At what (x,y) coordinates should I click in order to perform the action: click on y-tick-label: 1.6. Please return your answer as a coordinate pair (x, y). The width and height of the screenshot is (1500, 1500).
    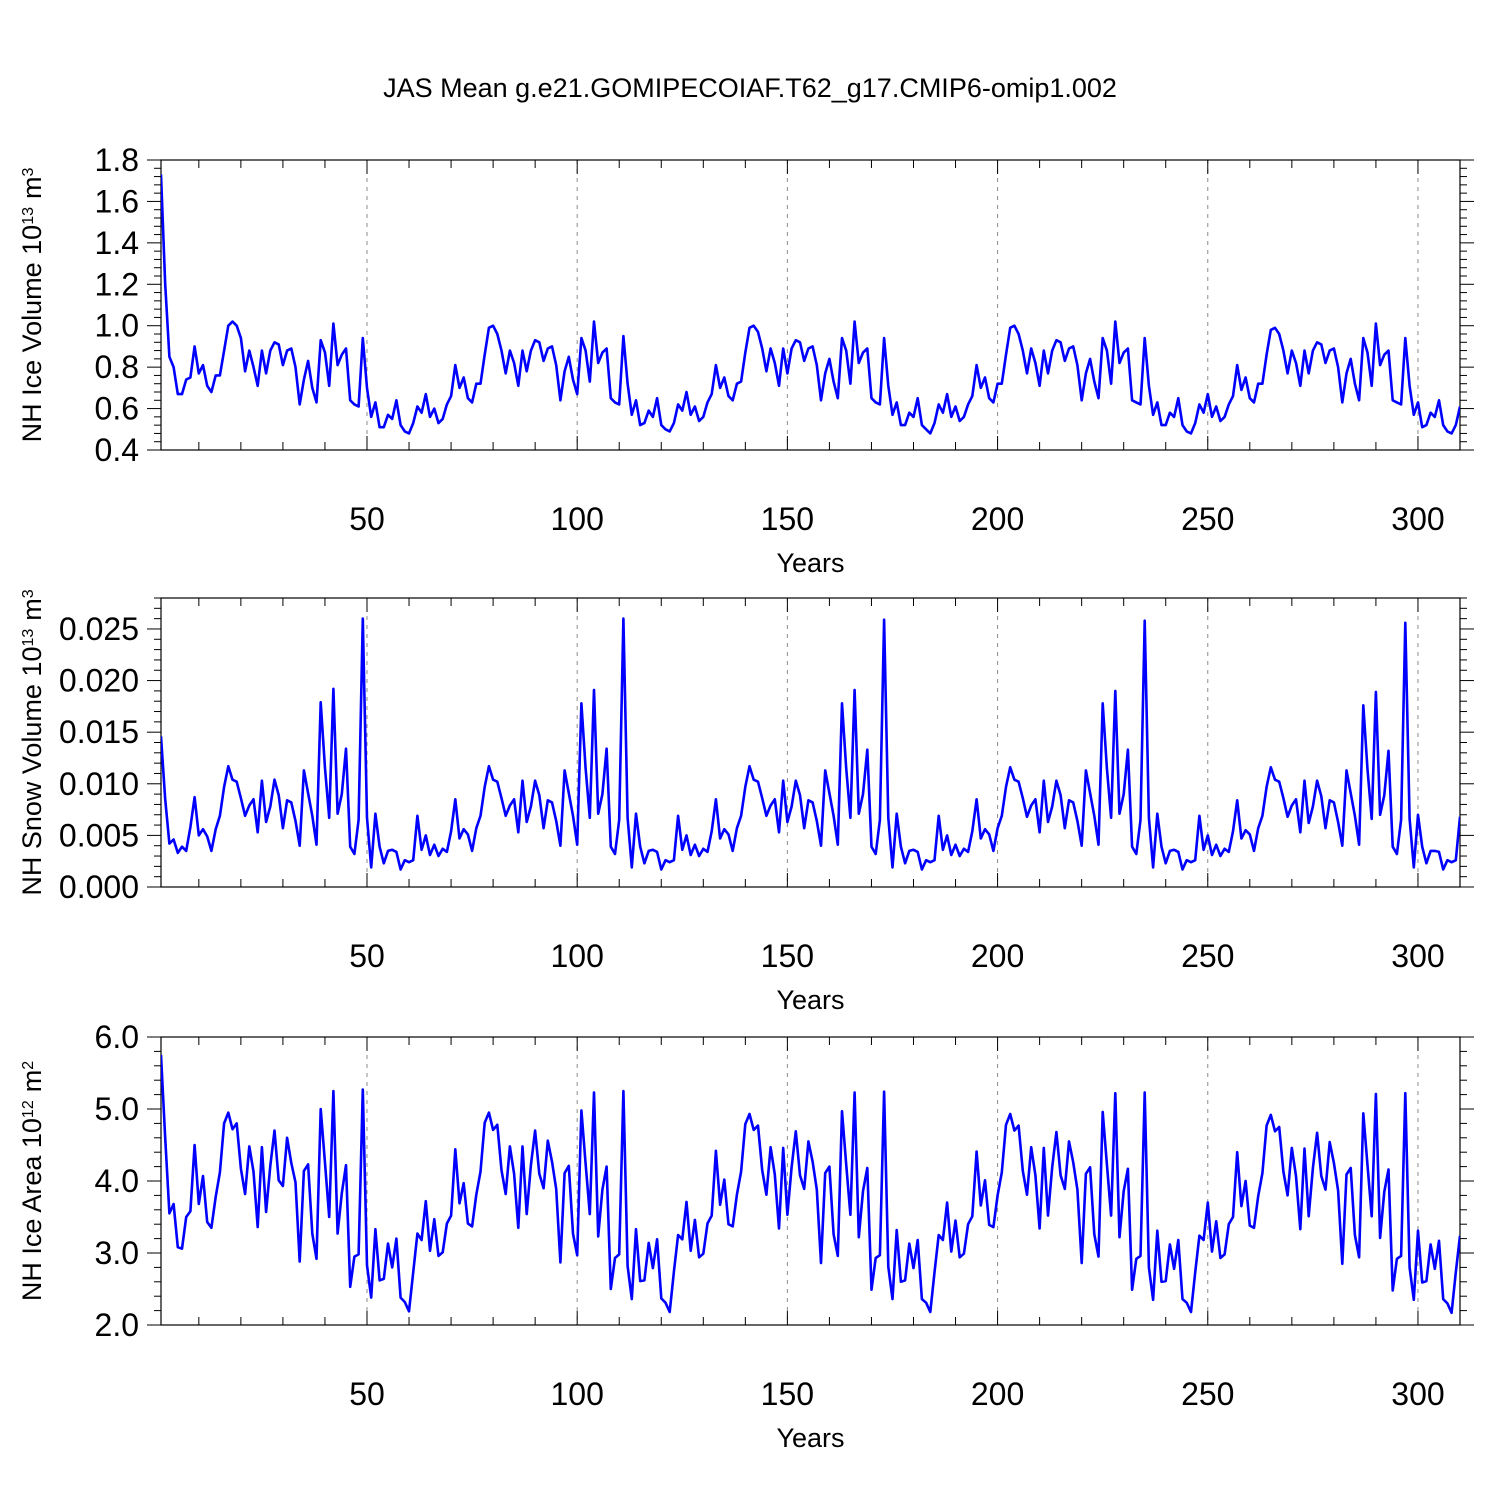
    Looking at the image, I should click on (117, 201).